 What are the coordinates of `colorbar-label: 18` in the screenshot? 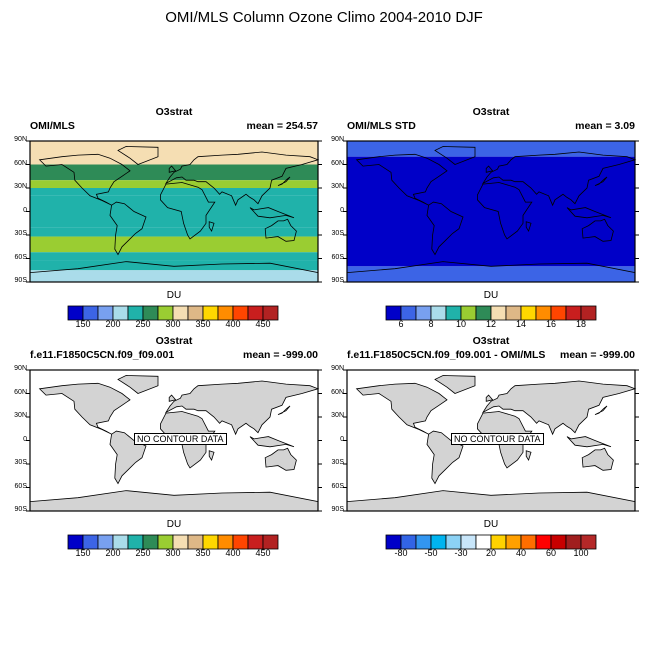 It's located at (580, 324).